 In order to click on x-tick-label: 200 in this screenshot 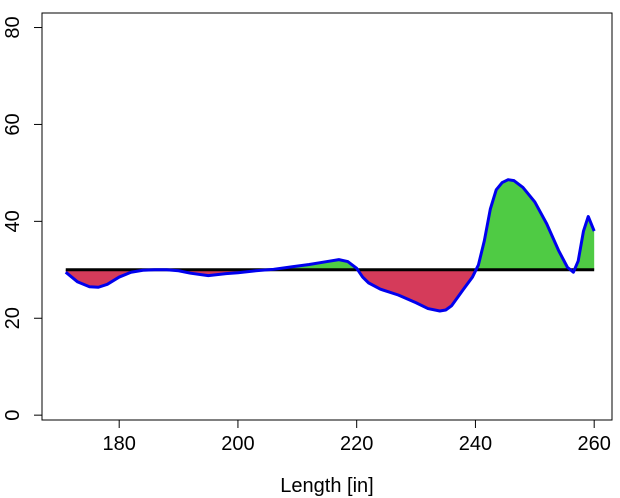, I will do `click(237, 444)`.